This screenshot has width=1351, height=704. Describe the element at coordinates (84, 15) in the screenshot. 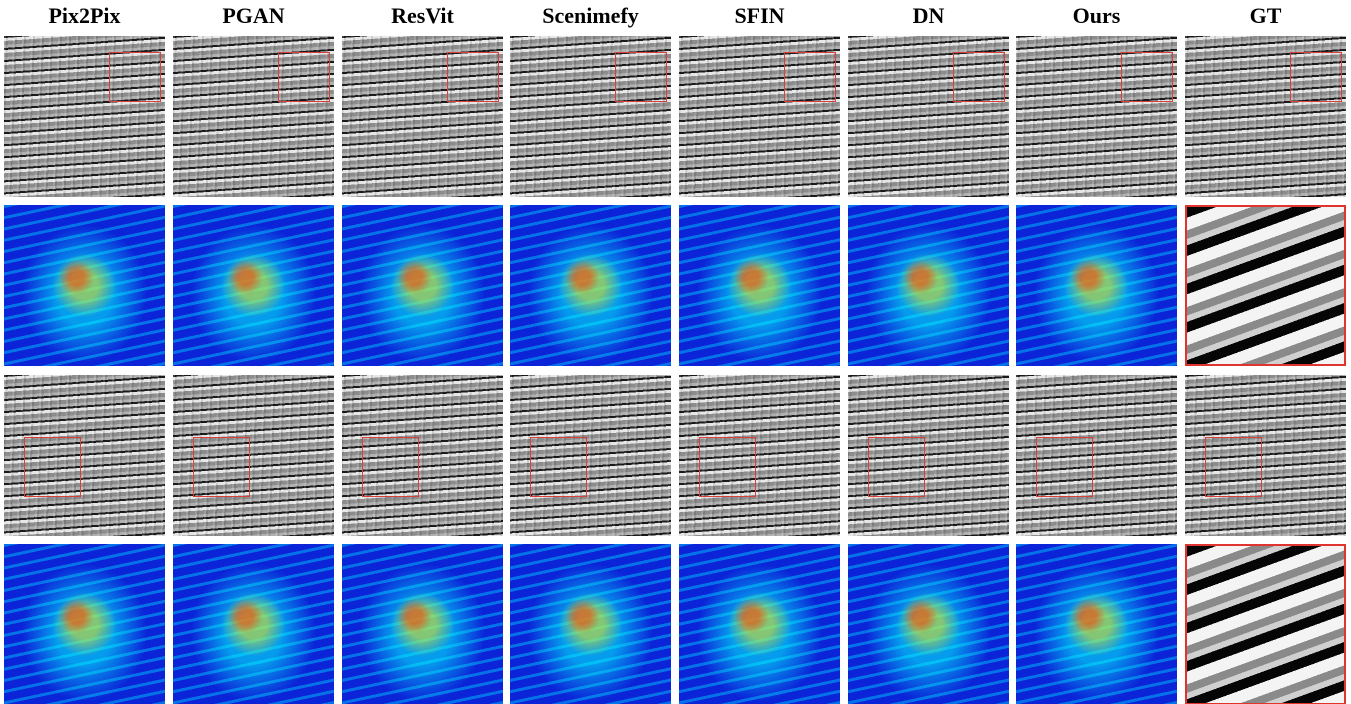

I see `column-header: Pix2Pix` at that location.